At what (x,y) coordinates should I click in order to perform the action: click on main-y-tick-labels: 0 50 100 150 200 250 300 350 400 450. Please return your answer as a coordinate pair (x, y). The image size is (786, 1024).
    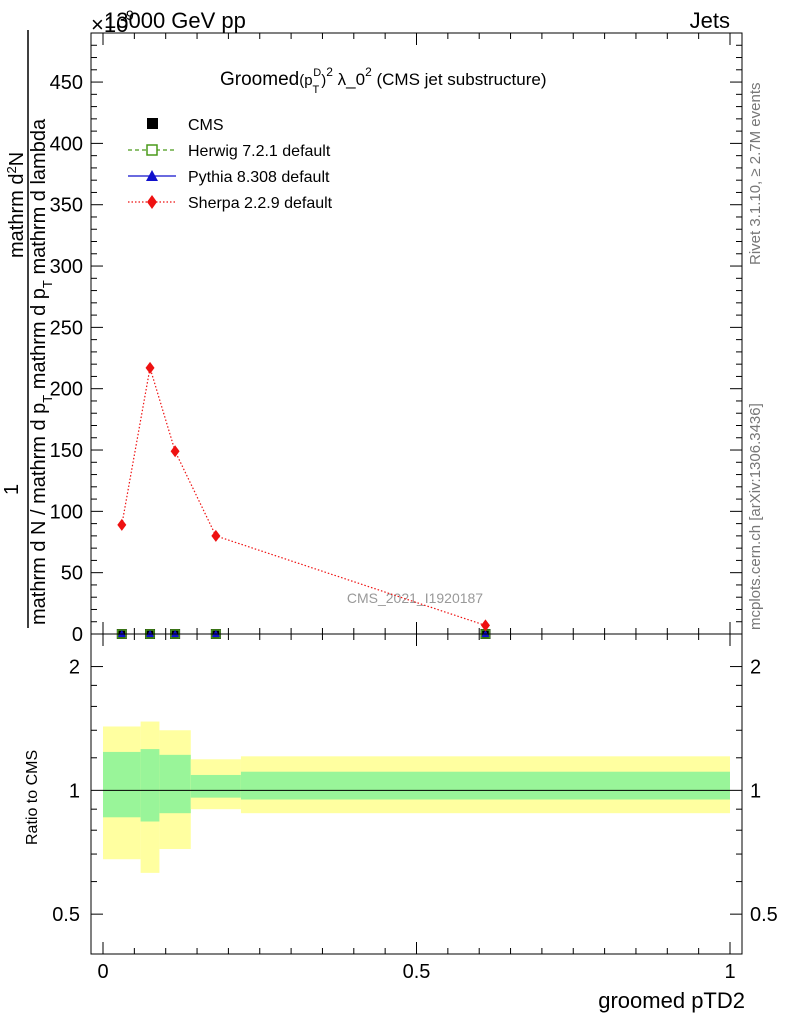
    Looking at the image, I should click on (66, 359).